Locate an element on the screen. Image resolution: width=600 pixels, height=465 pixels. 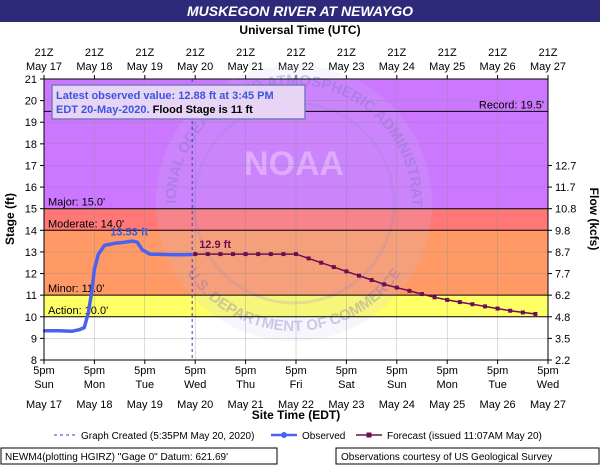
y2-tick-label: 10.8 is located at coordinates (565, 210).